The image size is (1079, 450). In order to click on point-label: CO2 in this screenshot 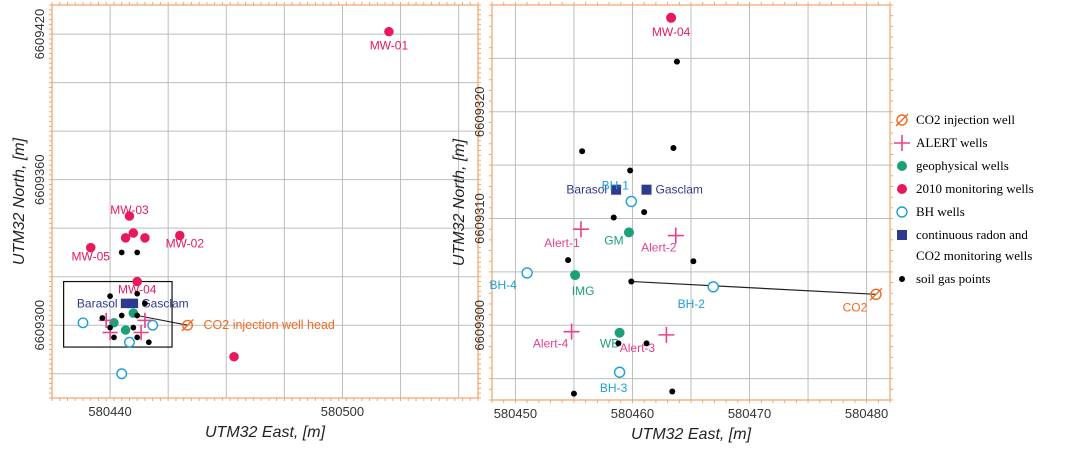, I will do `click(855, 307)`.